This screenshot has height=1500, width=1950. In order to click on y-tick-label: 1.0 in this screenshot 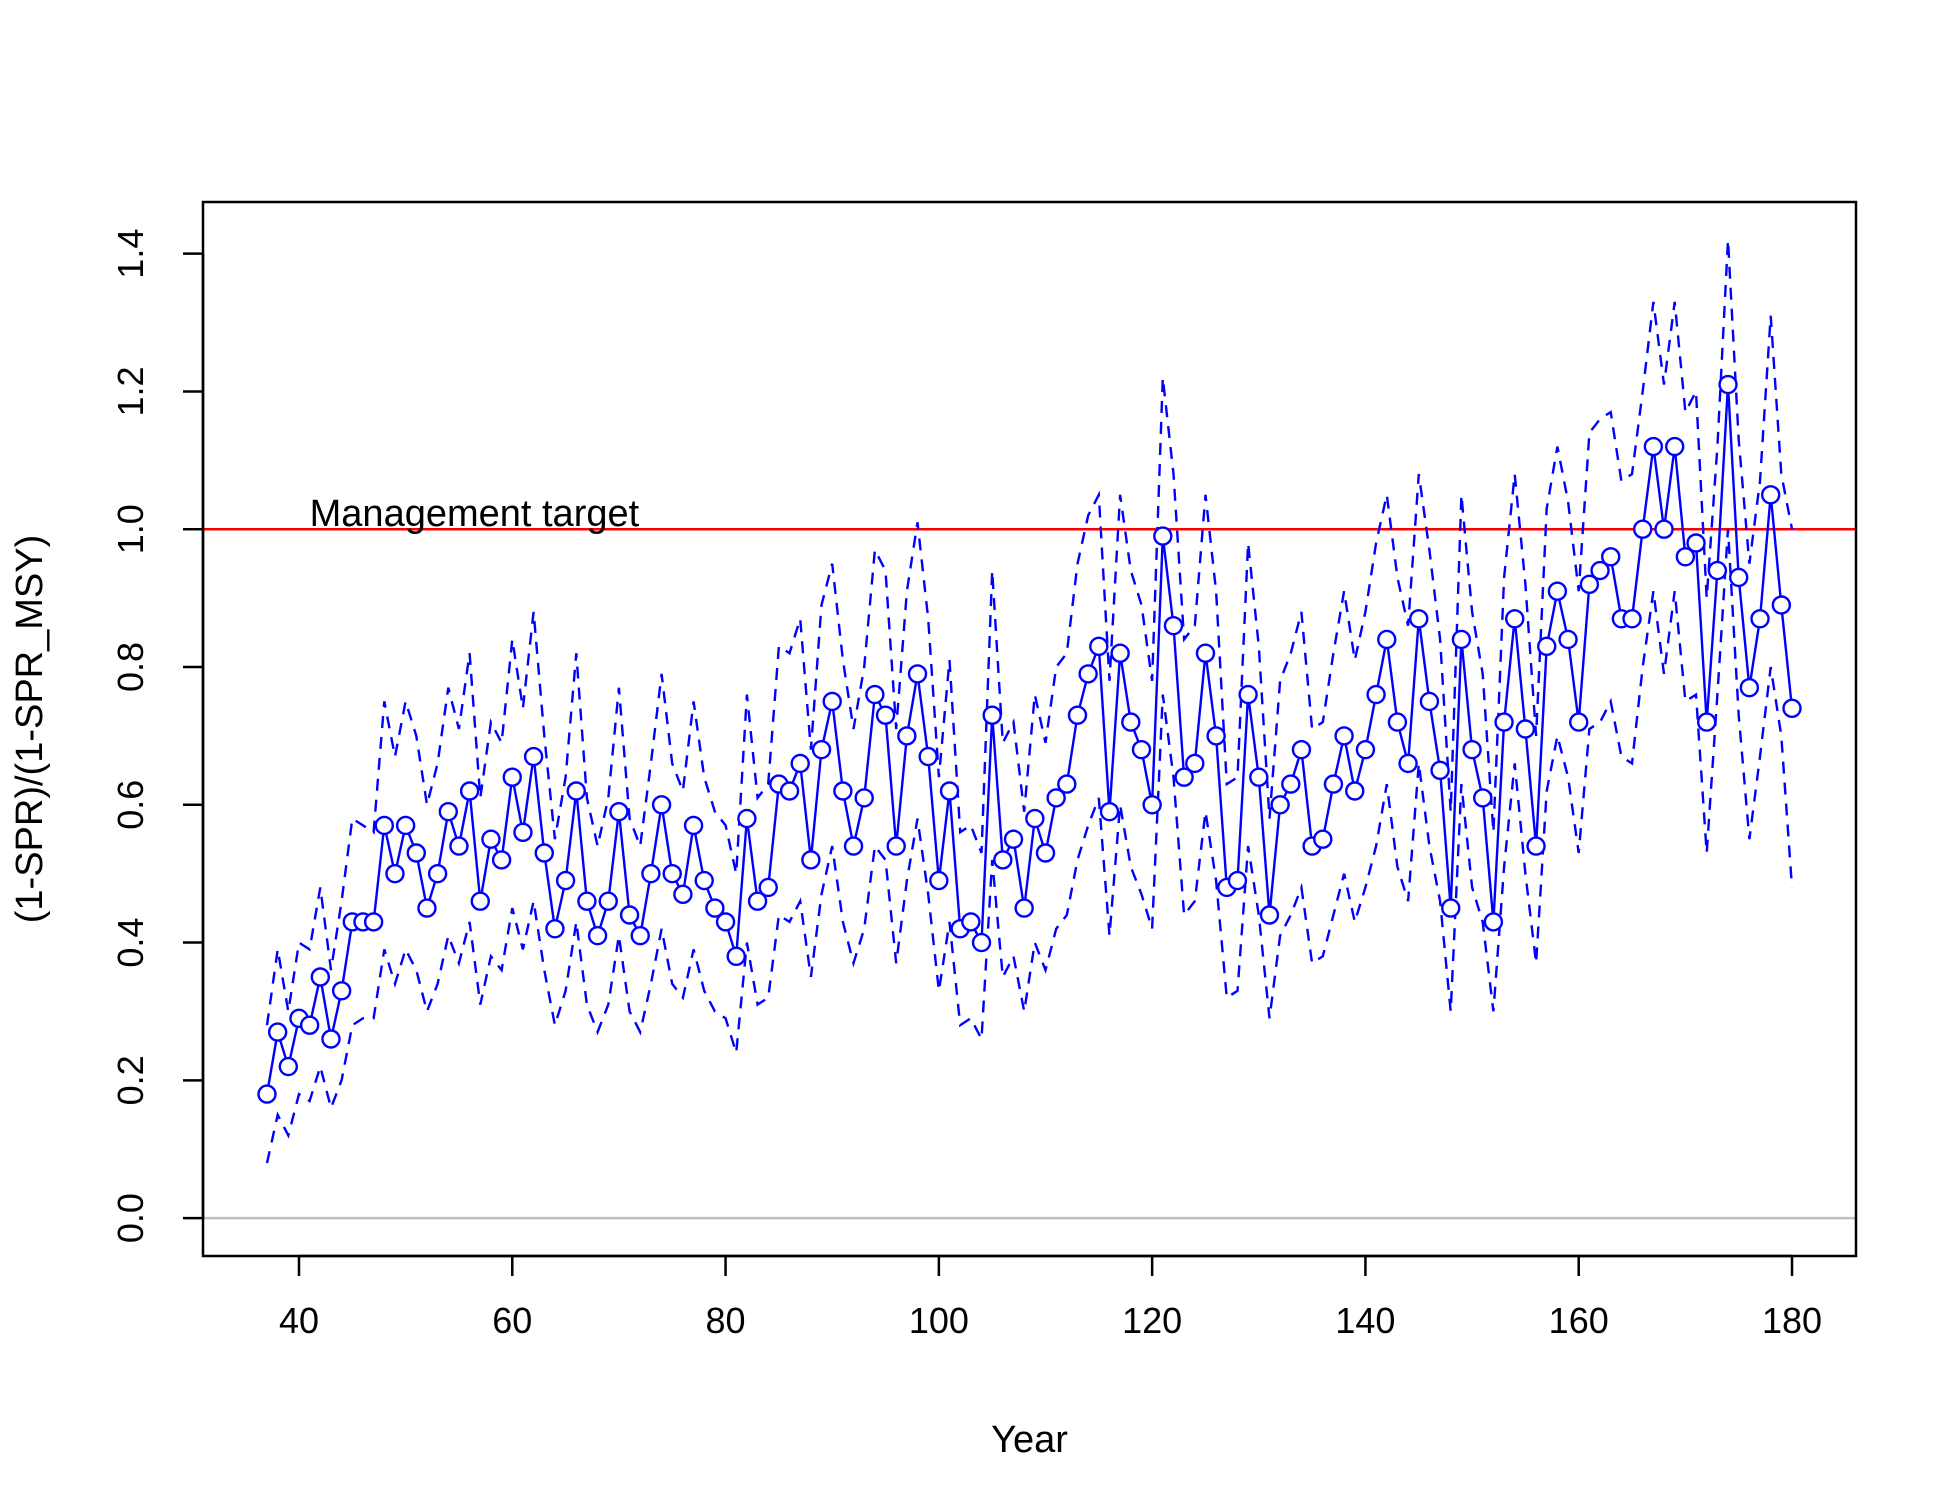, I will do `click(130, 529)`.